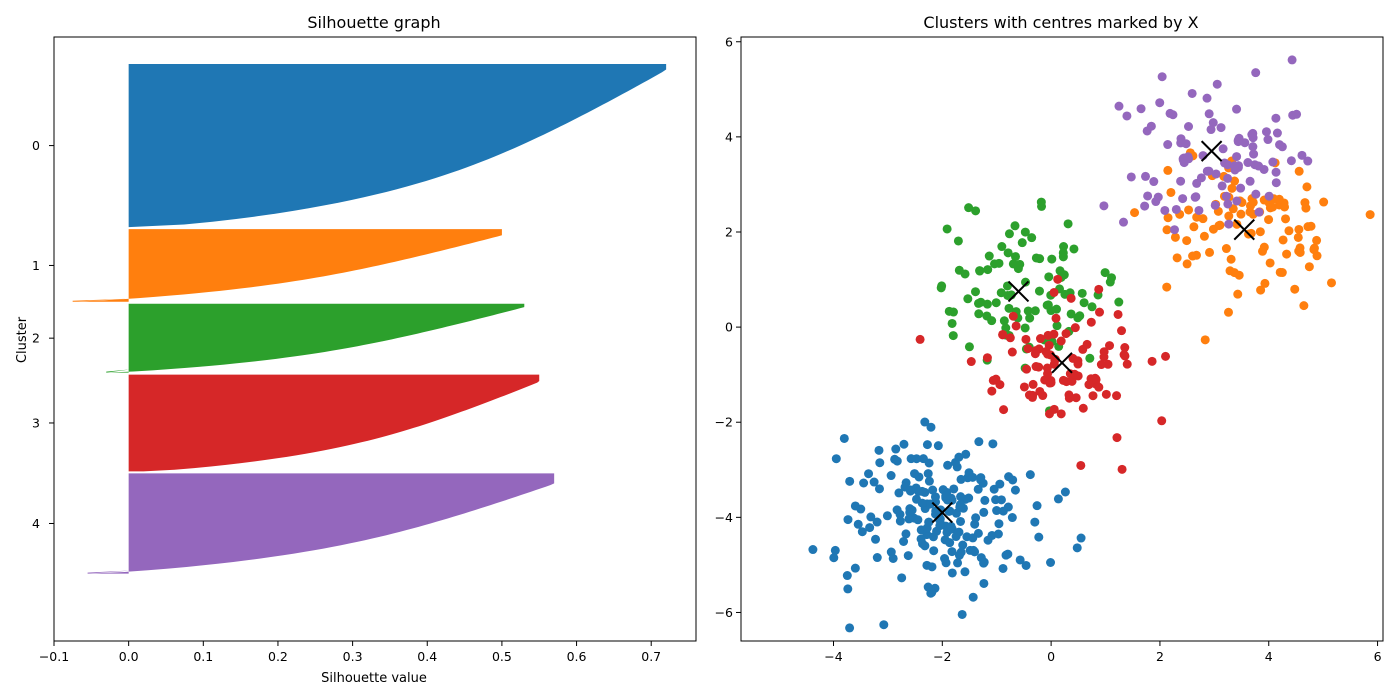 This screenshot has height=700, width=1400. What do you see at coordinates (278, 656) in the screenshot?
I see `x-tick-label: 0.2` at bounding box center [278, 656].